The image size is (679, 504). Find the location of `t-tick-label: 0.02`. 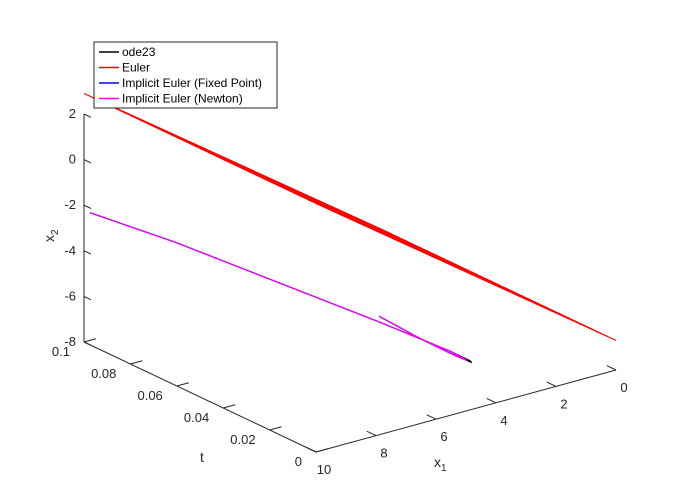

t-tick-label: 0.02 is located at coordinates (242, 439).